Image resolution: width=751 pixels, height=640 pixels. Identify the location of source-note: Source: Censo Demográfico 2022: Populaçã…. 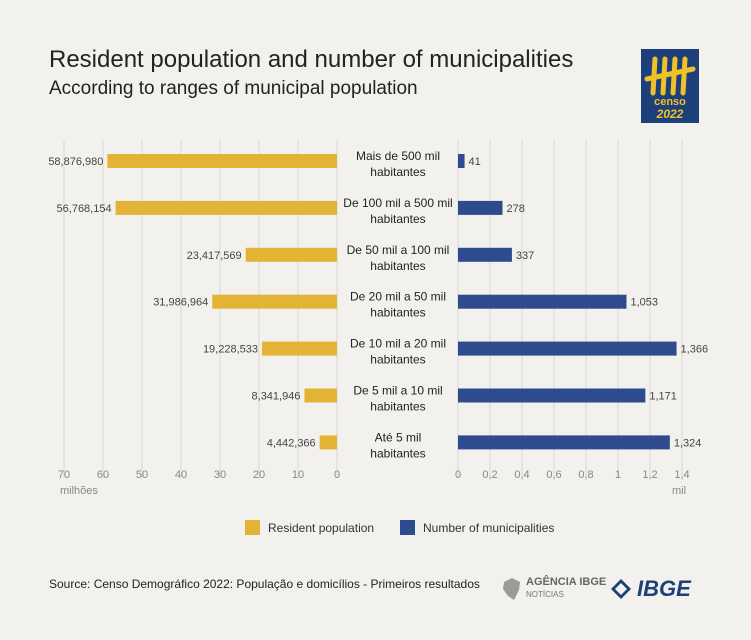
(264, 584).